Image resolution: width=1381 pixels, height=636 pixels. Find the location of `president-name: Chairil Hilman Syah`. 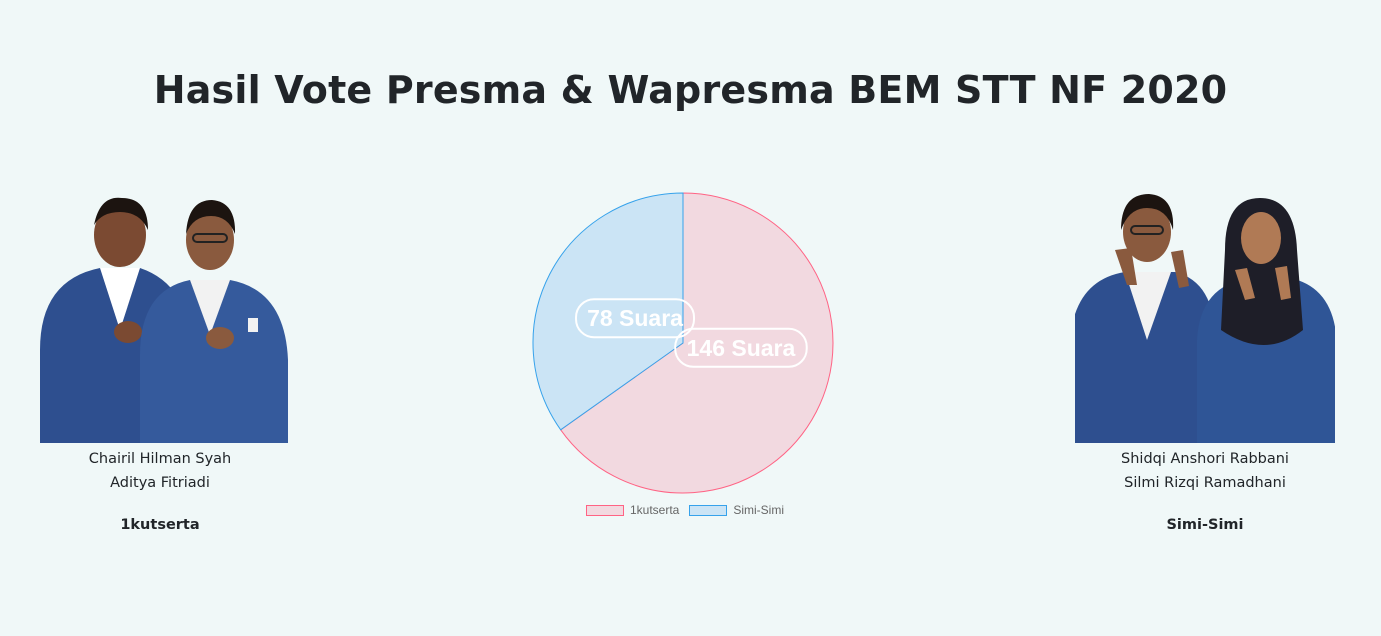

president-name: Chairil Hilman Syah is located at coordinates (160, 459).